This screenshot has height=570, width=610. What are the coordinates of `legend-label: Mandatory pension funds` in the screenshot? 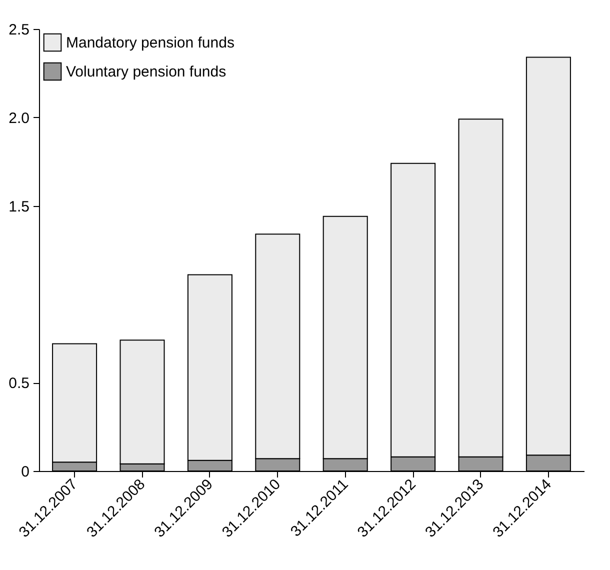 It's located at (150, 43).